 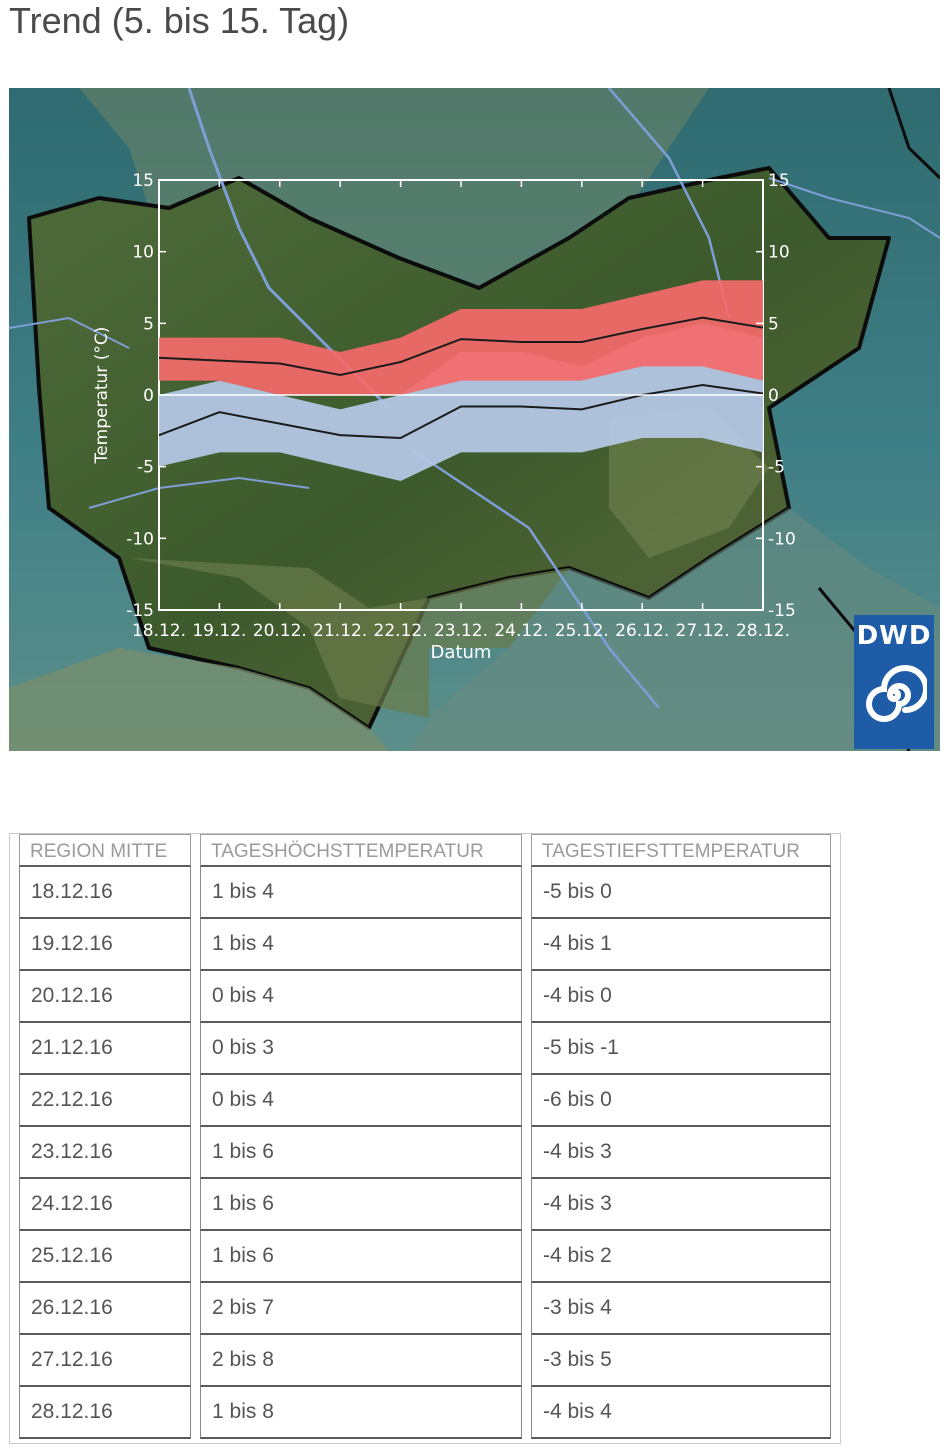 What do you see at coordinates (159, 631) in the screenshot?
I see `x-tick-label: 18.12.` at bounding box center [159, 631].